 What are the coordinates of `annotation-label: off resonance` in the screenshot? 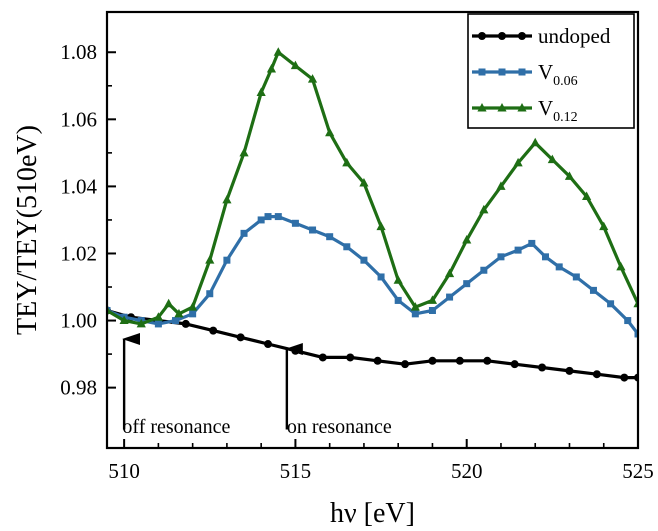 It's located at (176, 427).